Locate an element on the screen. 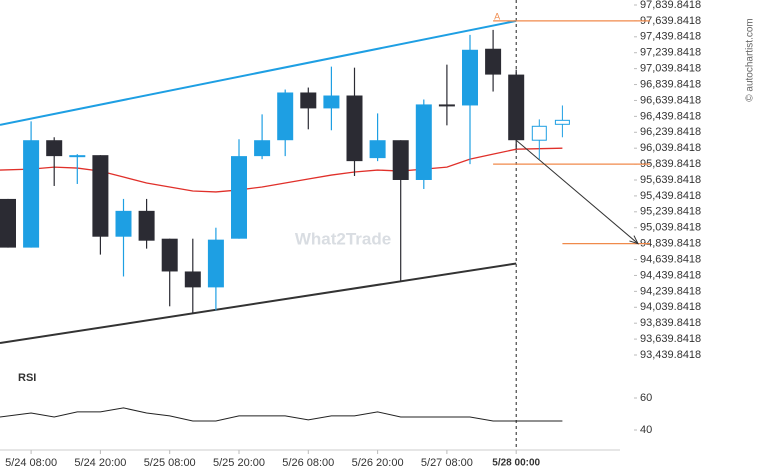 This screenshot has height=475, width=760. rsi-line is located at coordinates (281, 414).